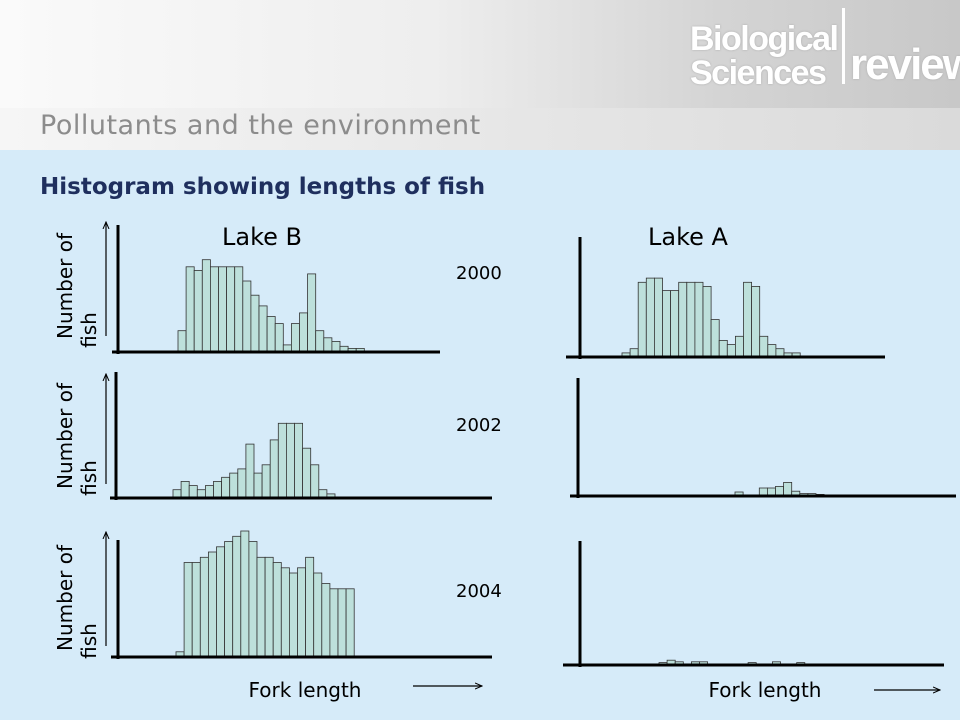 The width and height of the screenshot is (960, 720). I want to click on xlabel-lake-b: Fork length, so click(305, 690).